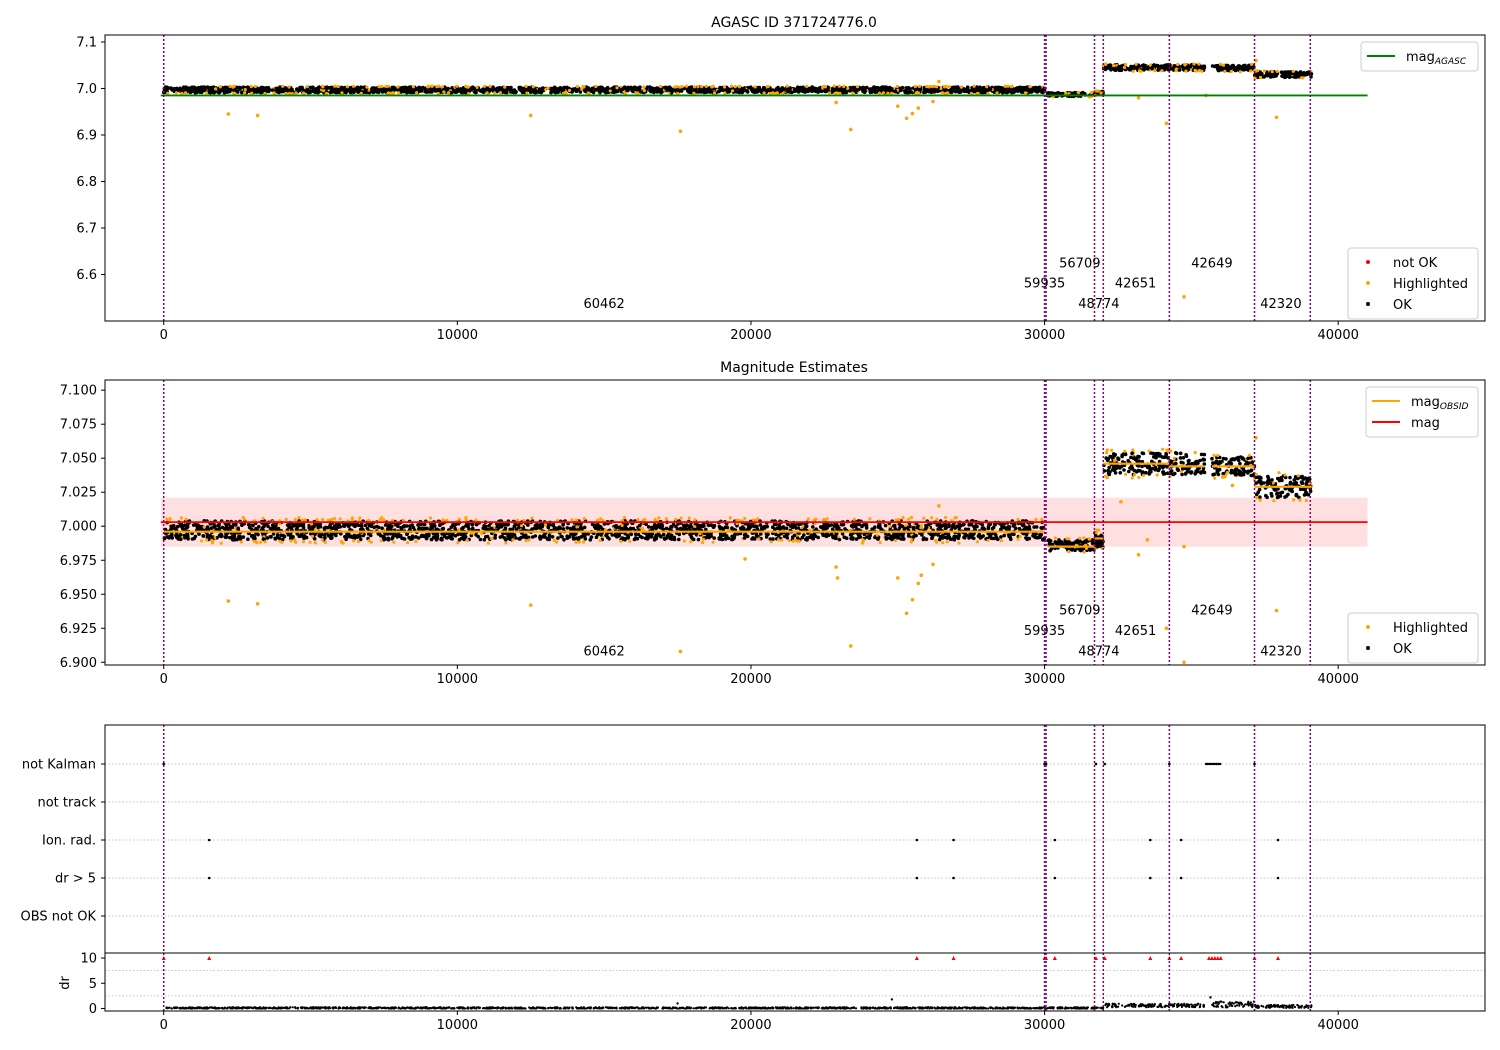 This screenshot has height=1050, width=1500. Describe the element at coordinates (1368, 262) in the screenshot. I see `p1-legend-dot-swatch` at that location.